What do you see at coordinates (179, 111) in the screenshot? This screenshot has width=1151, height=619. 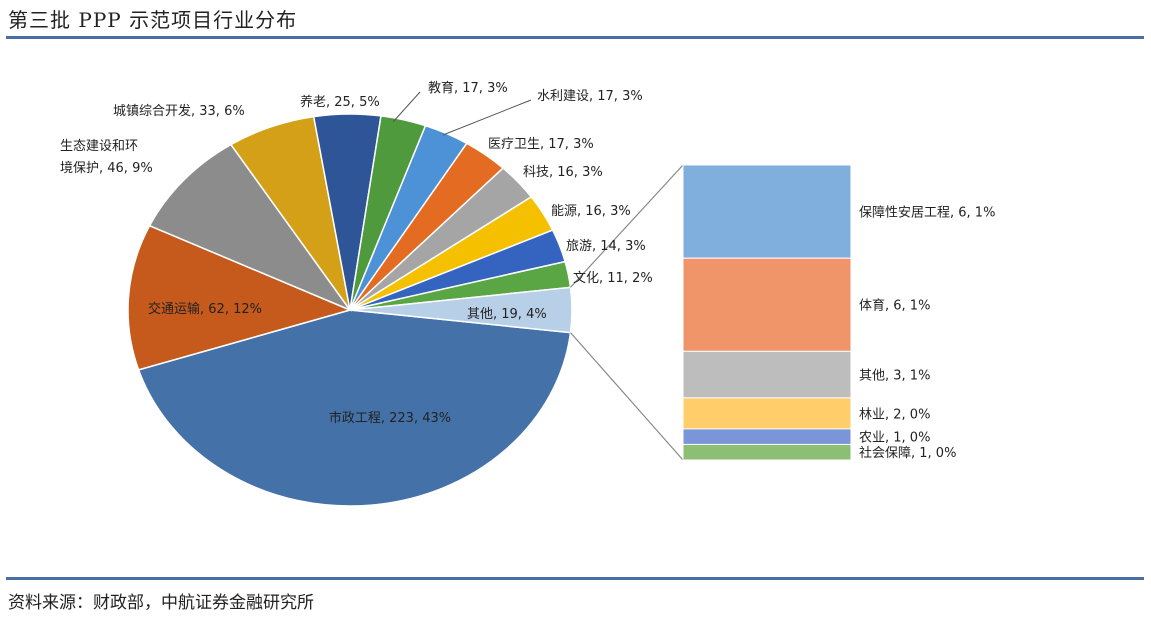 I see `slice-label-3: 城镇综合开发, 33, 6%` at bounding box center [179, 111].